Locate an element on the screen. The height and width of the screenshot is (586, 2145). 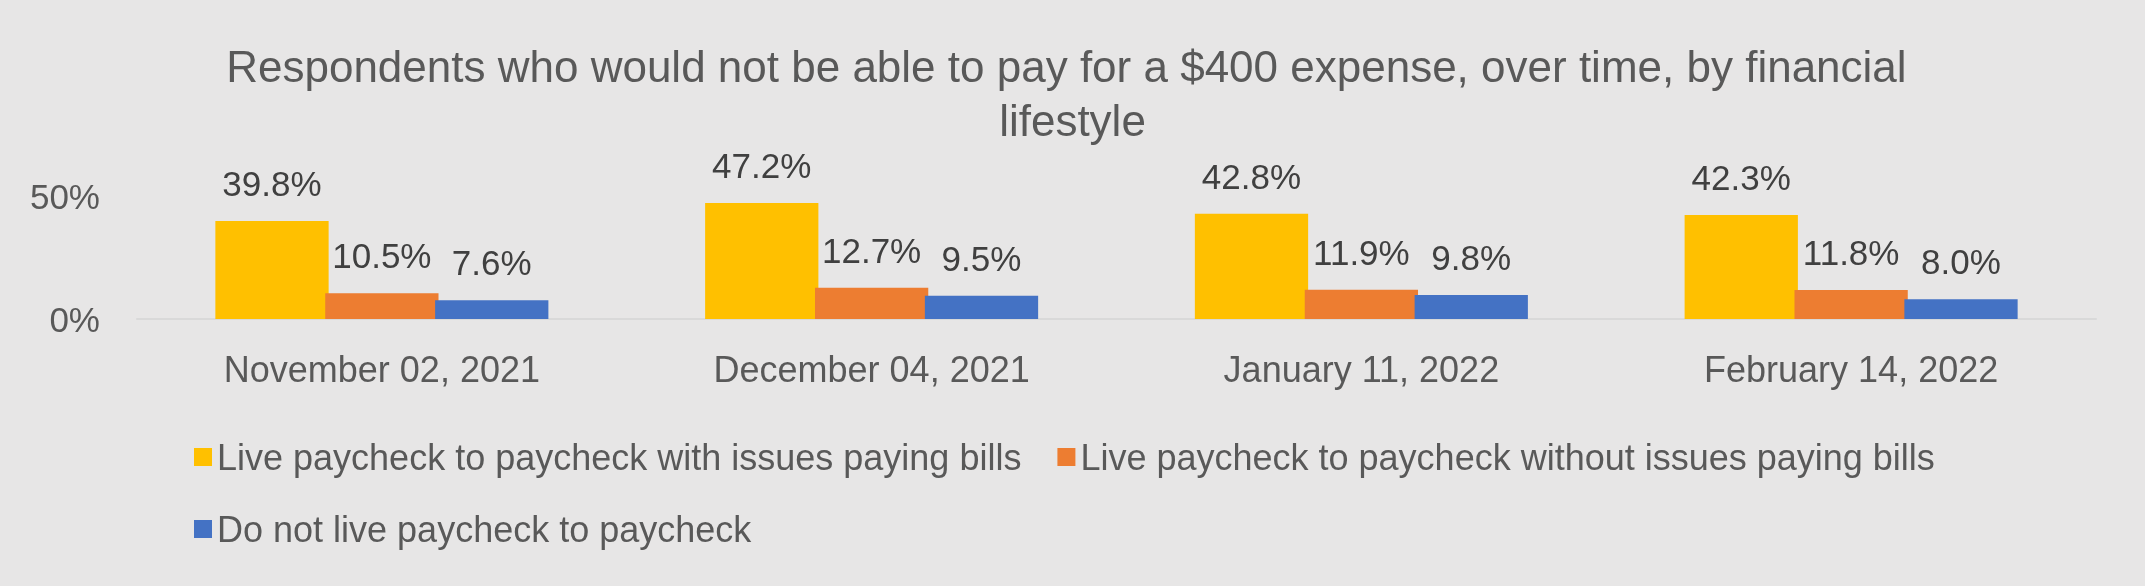
data-label: 11.9% is located at coordinates (1361, 252).